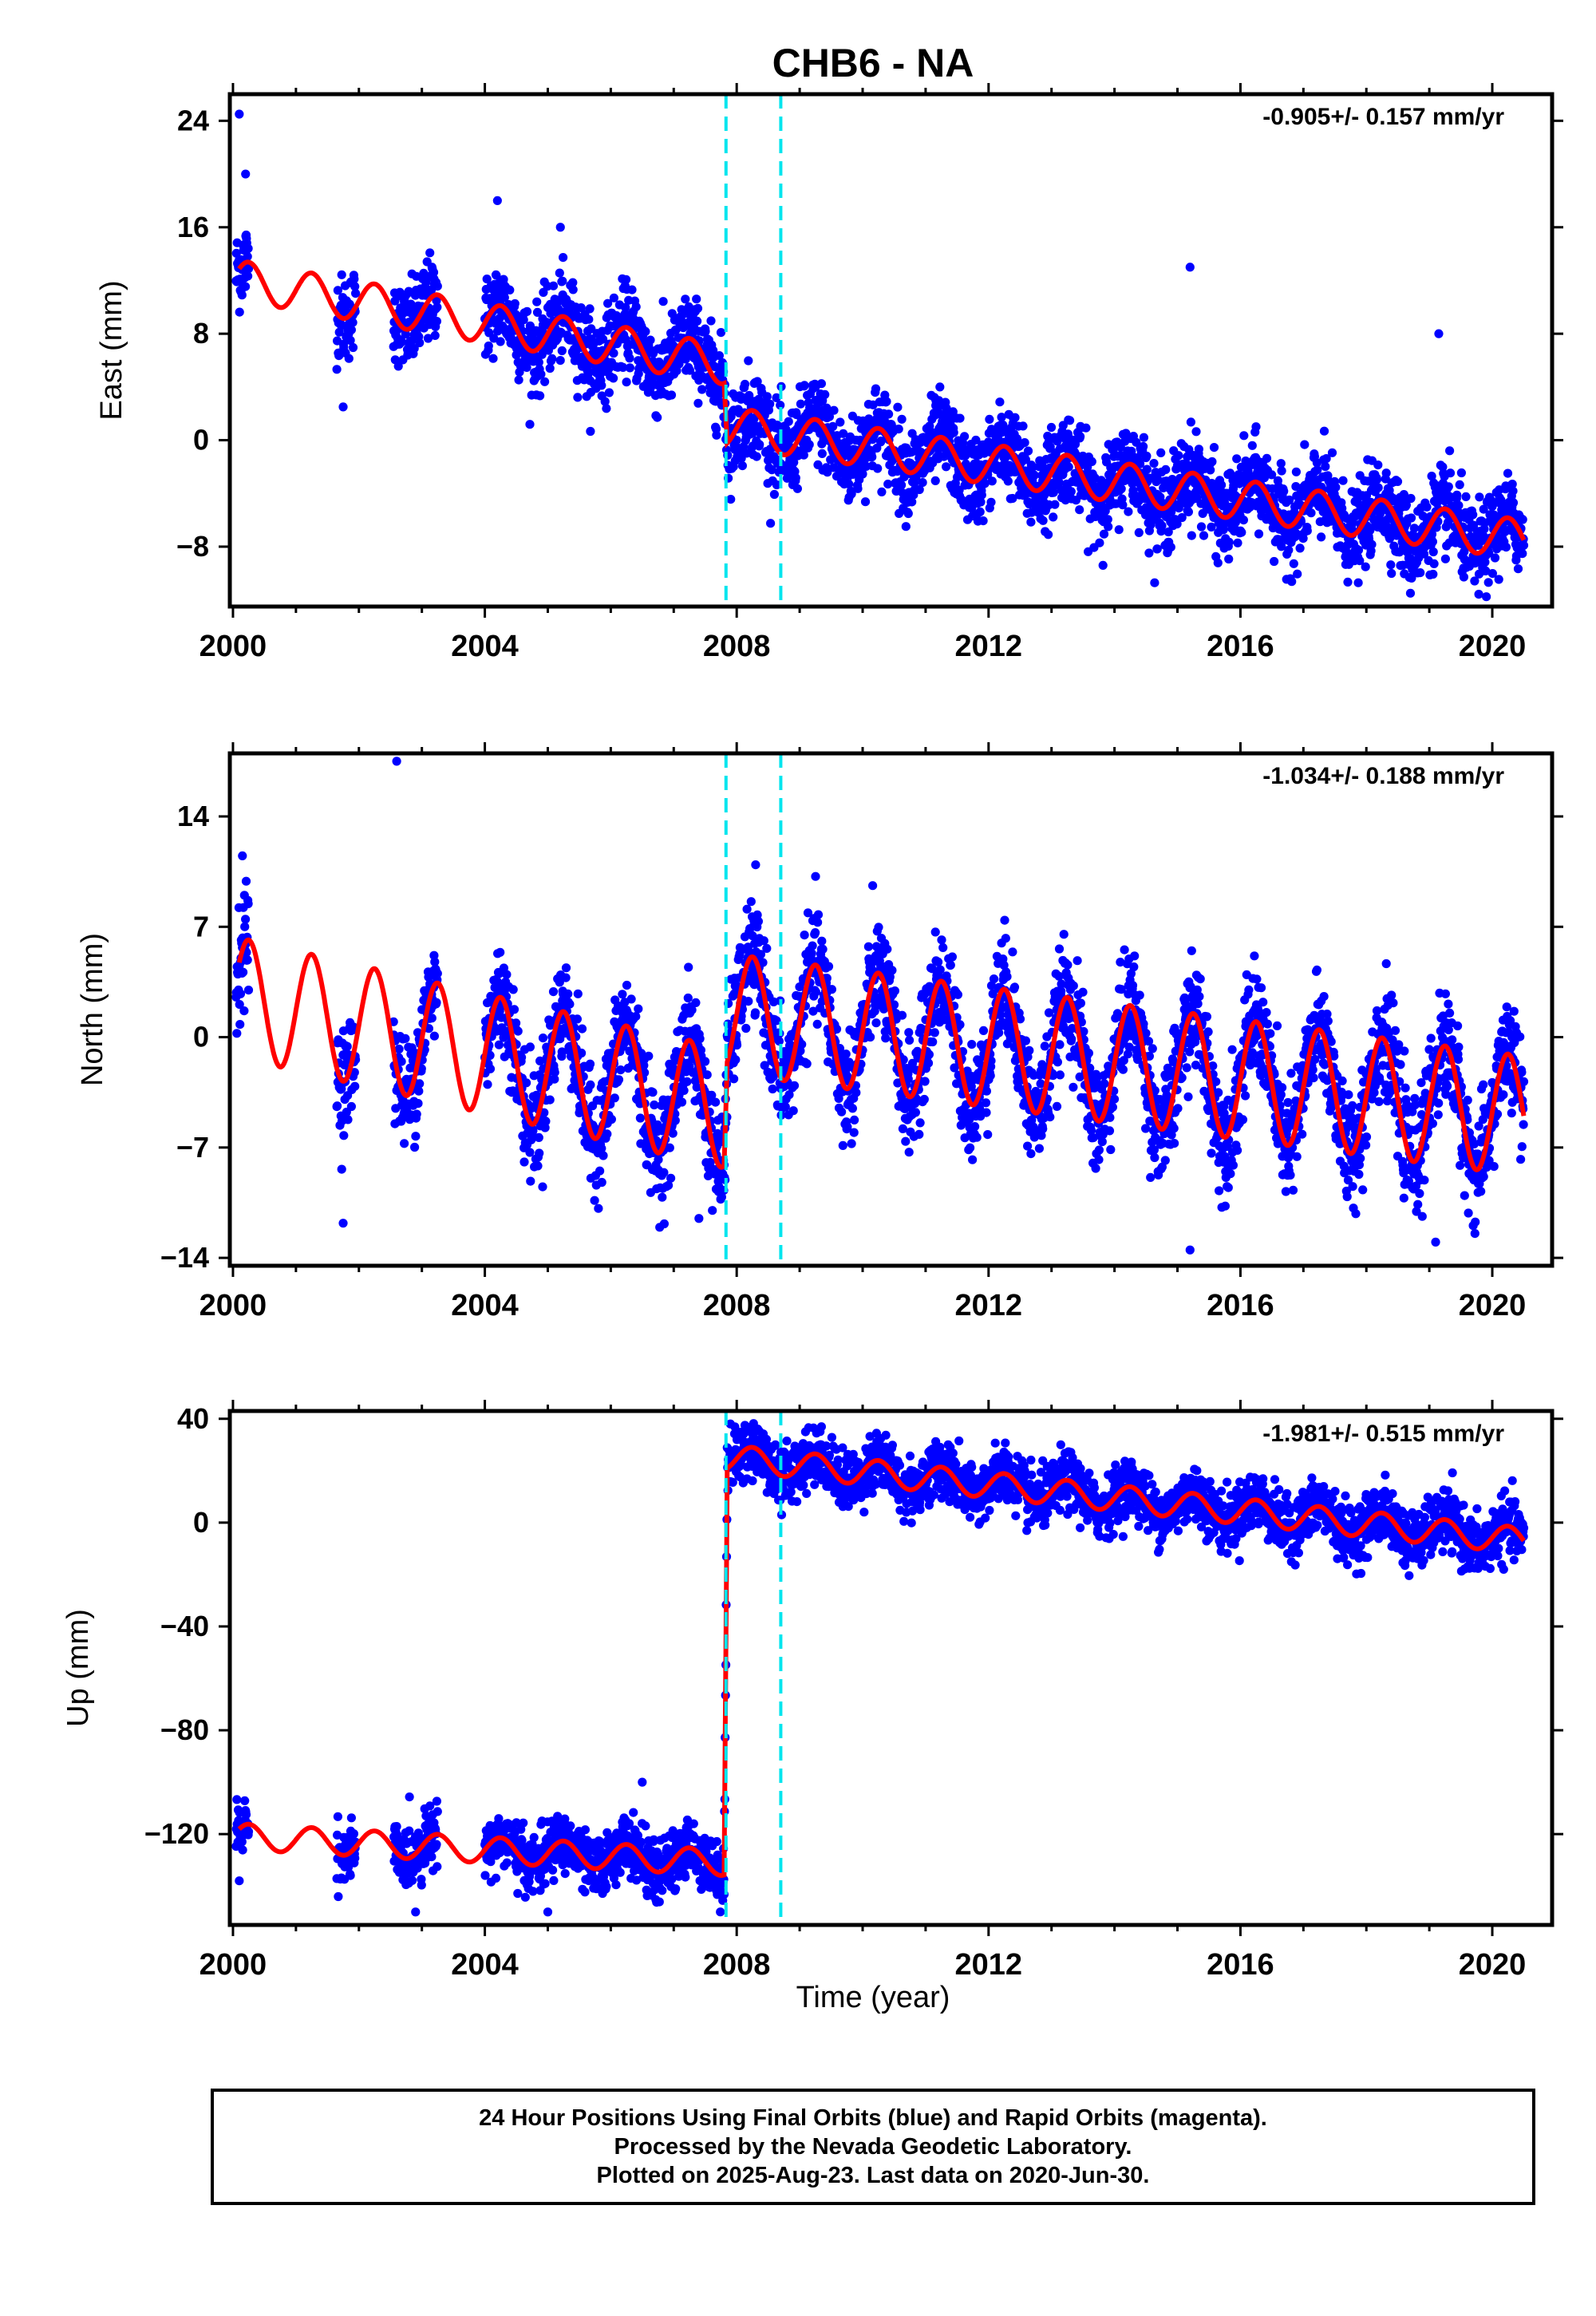  Describe the element at coordinates (112, 350) in the screenshot. I see `y-axis-label-east: East (mm)` at that location.